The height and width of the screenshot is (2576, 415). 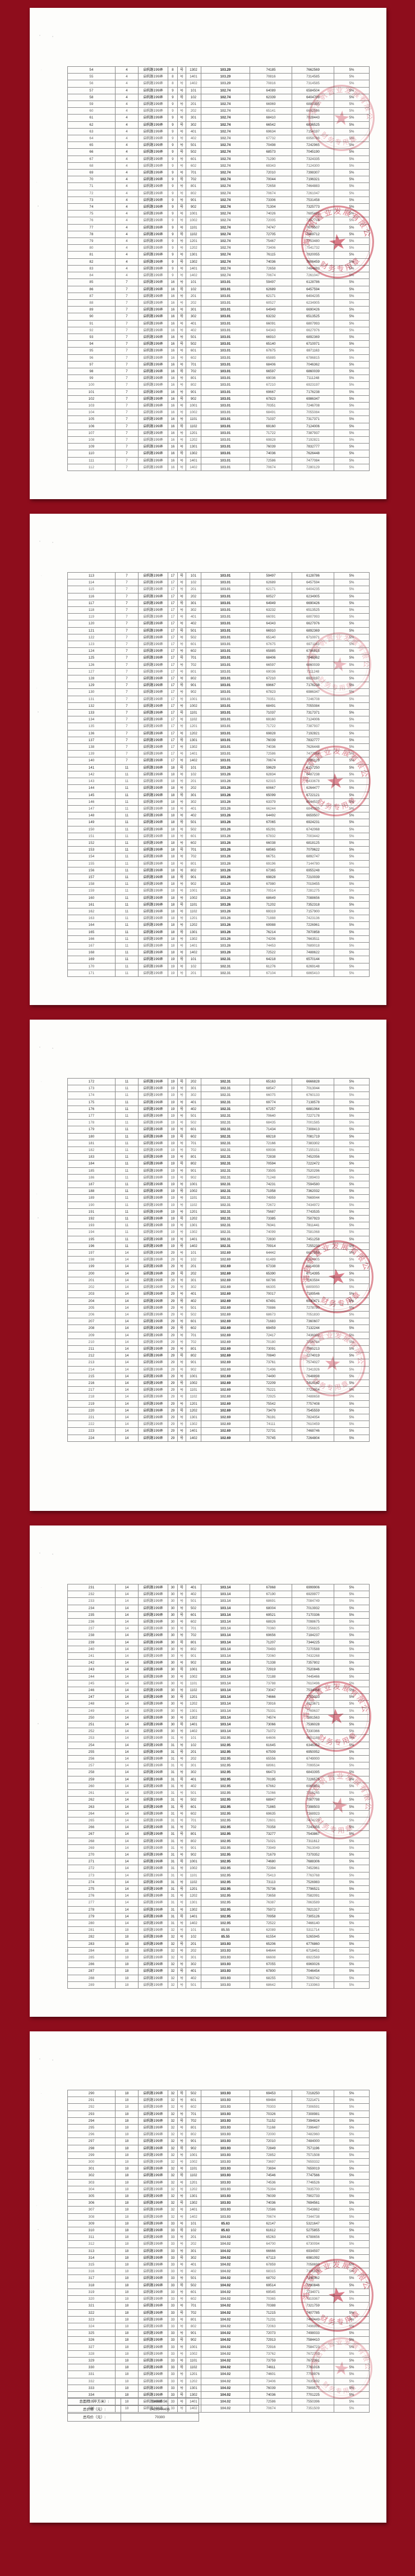 What do you see at coordinates (271, 1383) in the screenshot?
I see `cell-unit: 72209` at bounding box center [271, 1383].